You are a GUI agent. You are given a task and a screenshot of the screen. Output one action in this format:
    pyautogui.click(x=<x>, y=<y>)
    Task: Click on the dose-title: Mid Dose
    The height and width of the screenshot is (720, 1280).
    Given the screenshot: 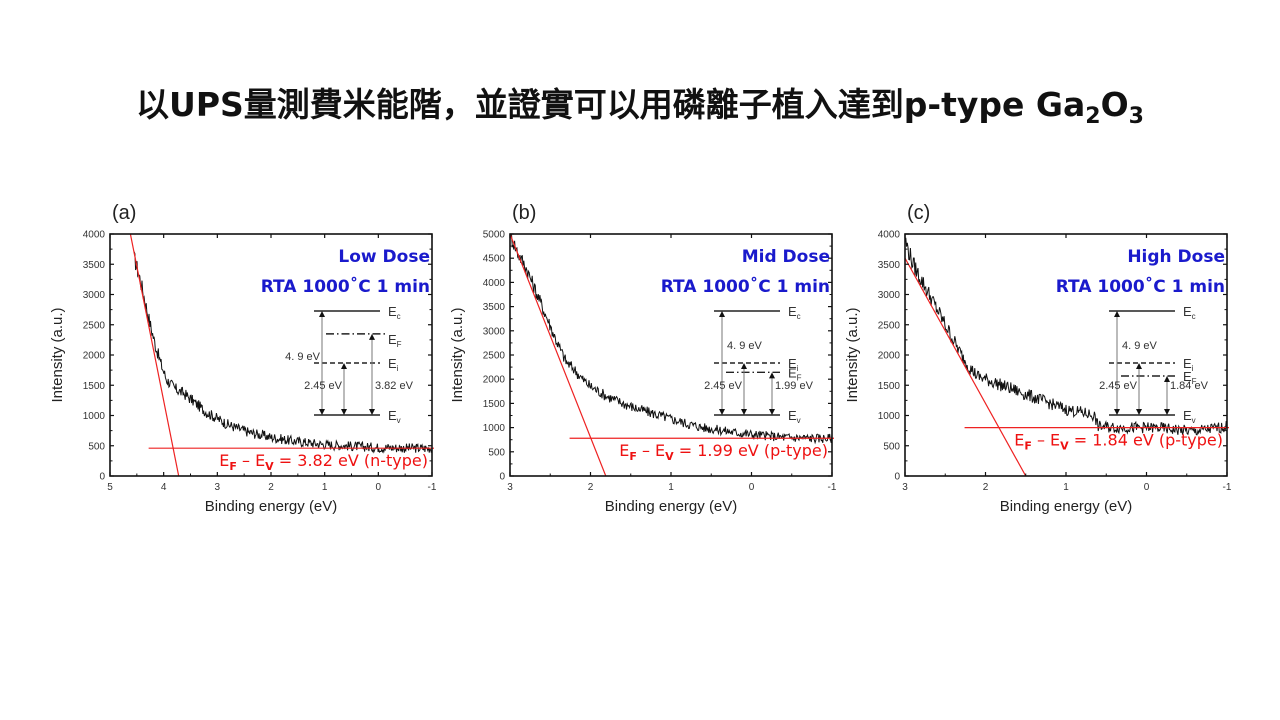 What is the action you would take?
    pyautogui.click(x=786, y=257)
    